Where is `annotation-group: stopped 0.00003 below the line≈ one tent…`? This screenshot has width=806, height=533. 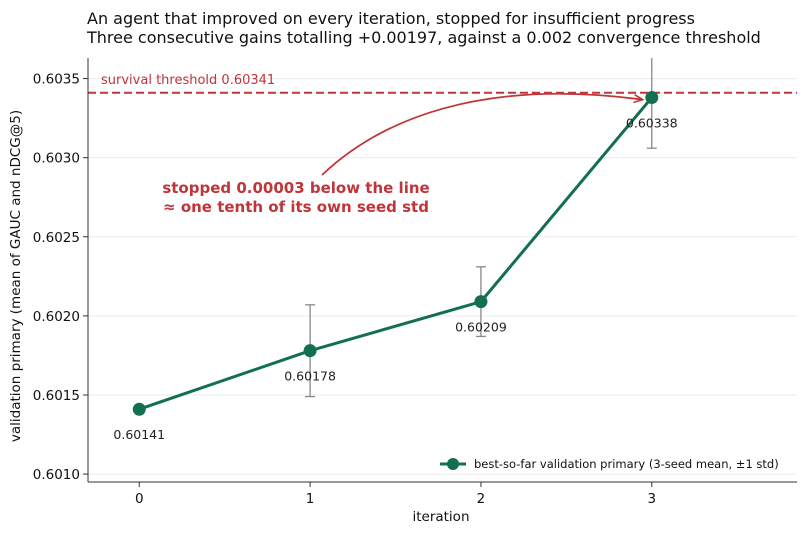 annotation-group: stopped 0.00003 below the line≈ one tent… is located at coordinates (402, 154).